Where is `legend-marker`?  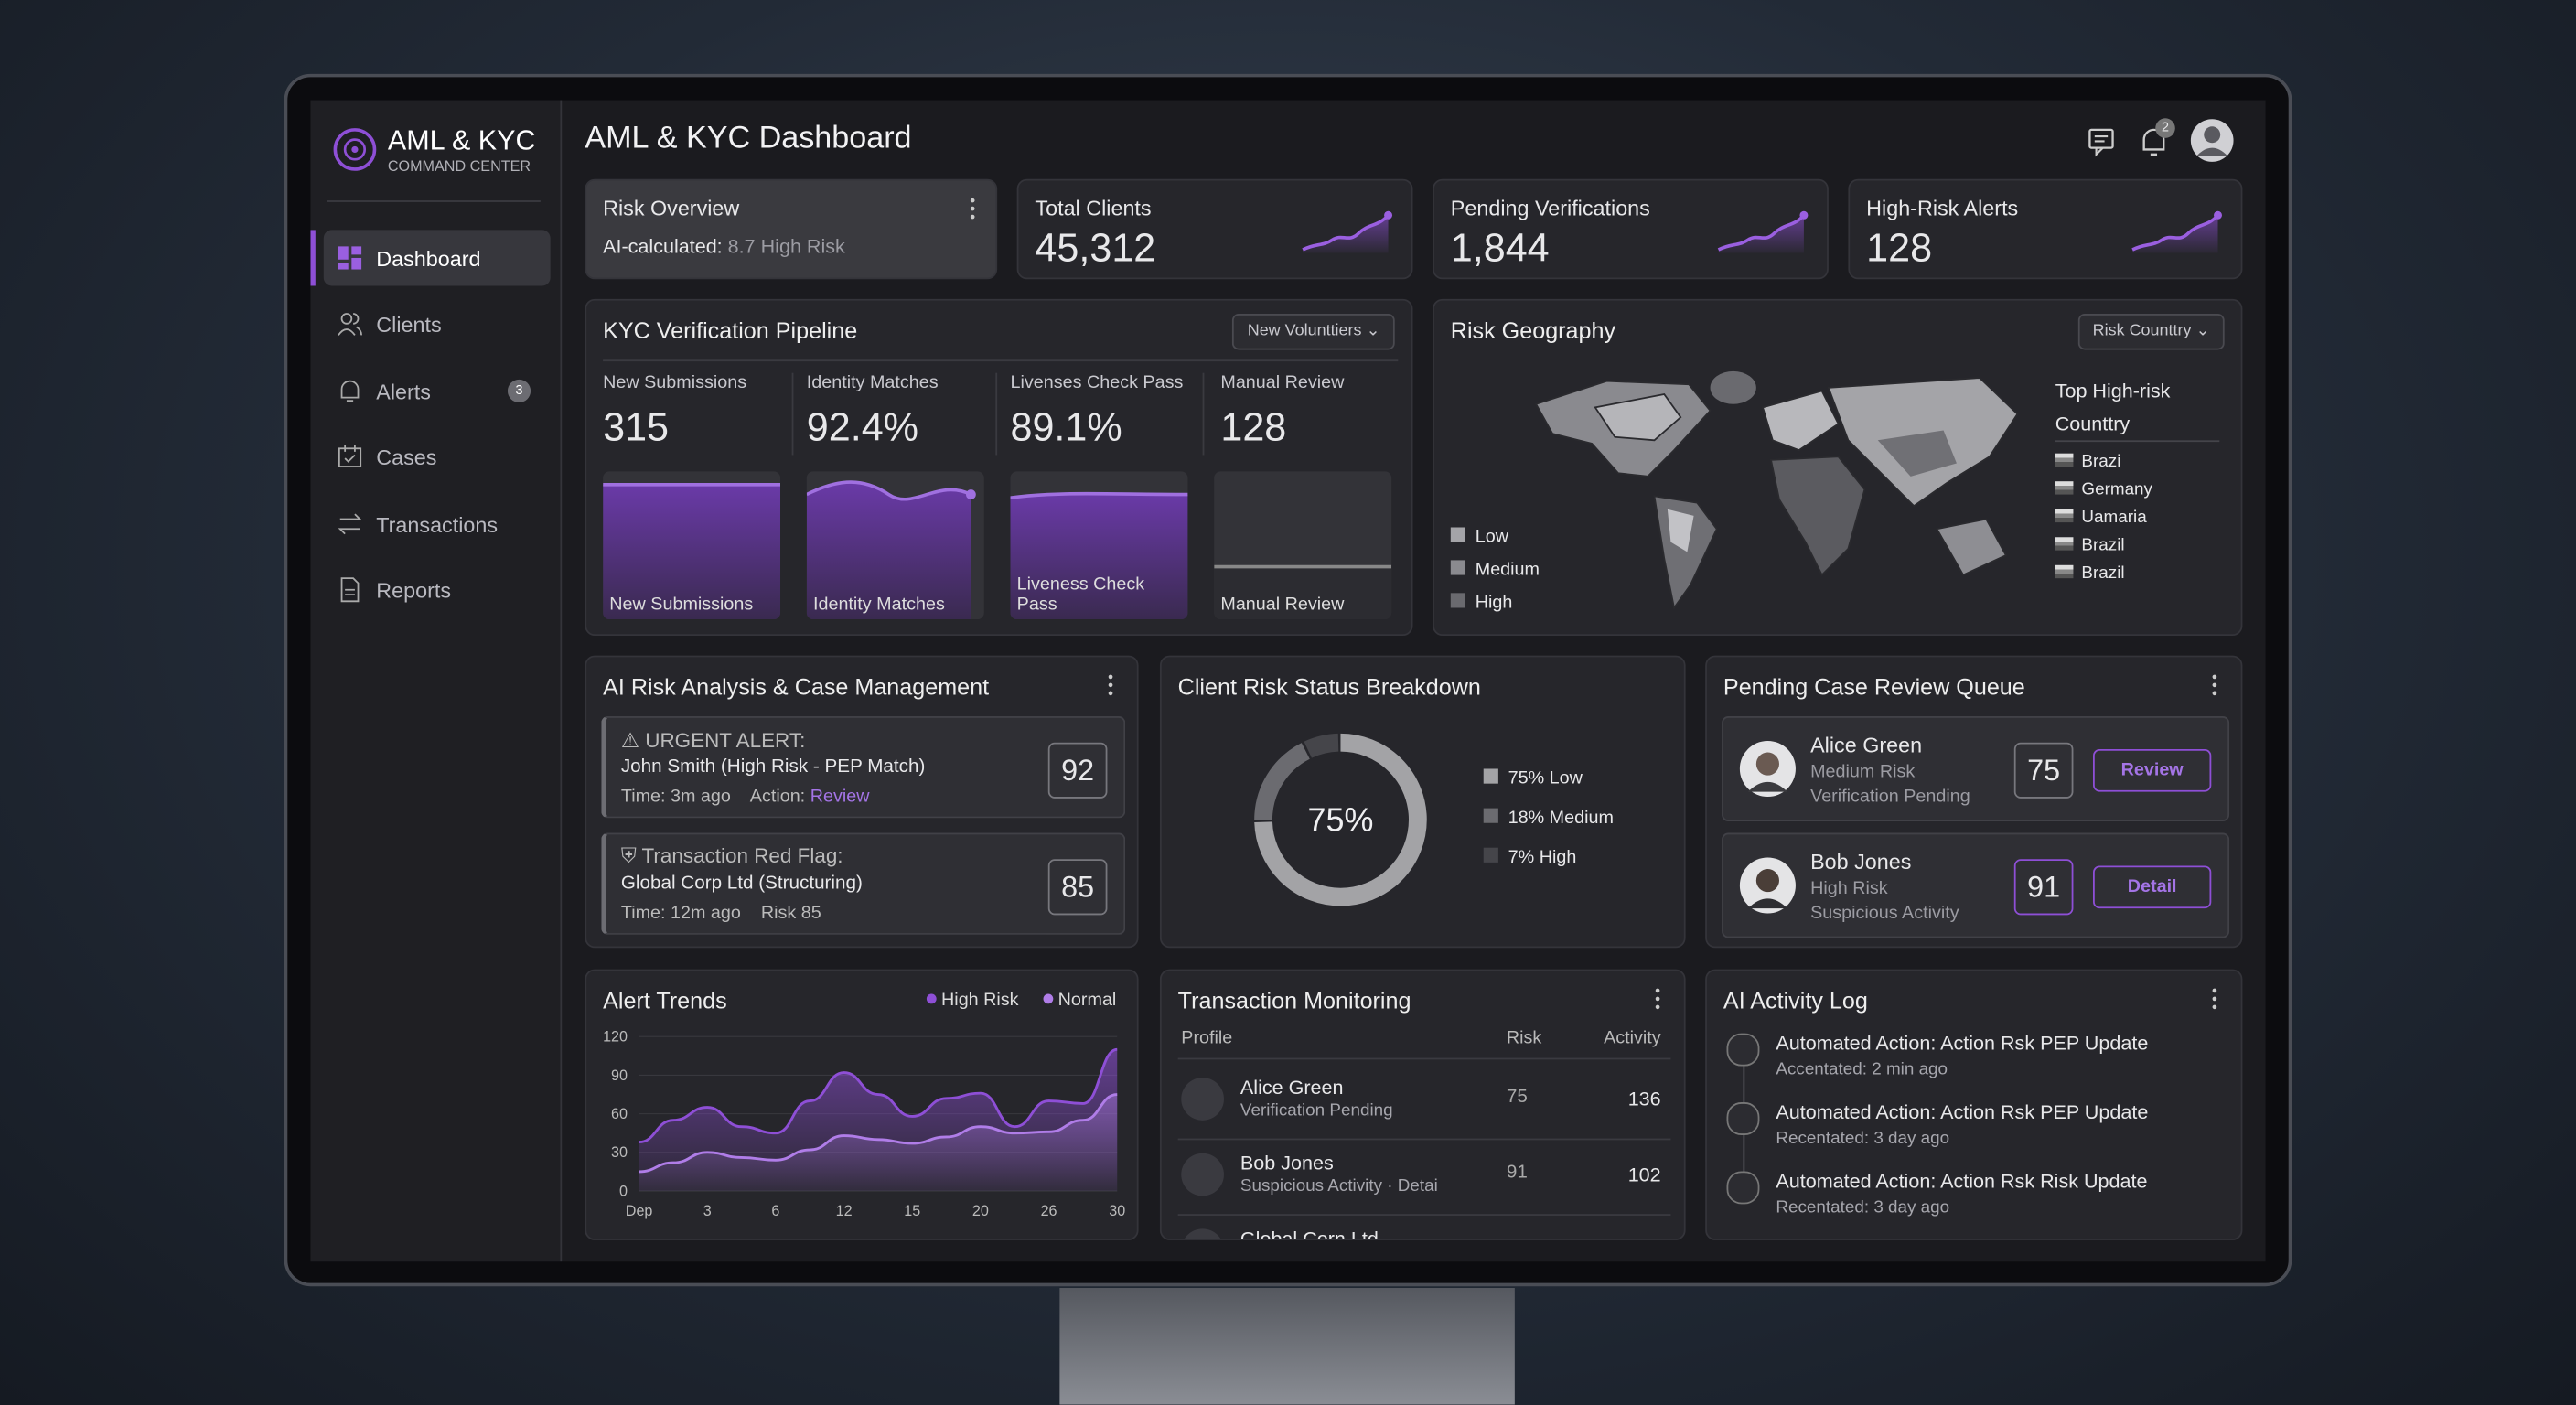
legend-marker is located at coordinates (1049, 998).